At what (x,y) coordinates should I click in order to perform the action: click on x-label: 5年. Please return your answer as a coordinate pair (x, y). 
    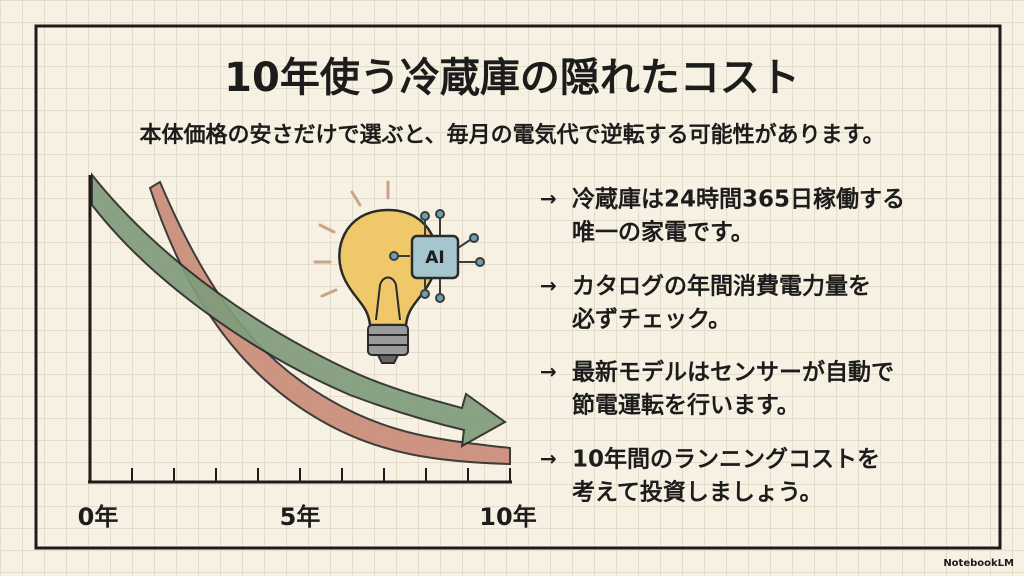
    Looking at the image, I should click on (300, 517).